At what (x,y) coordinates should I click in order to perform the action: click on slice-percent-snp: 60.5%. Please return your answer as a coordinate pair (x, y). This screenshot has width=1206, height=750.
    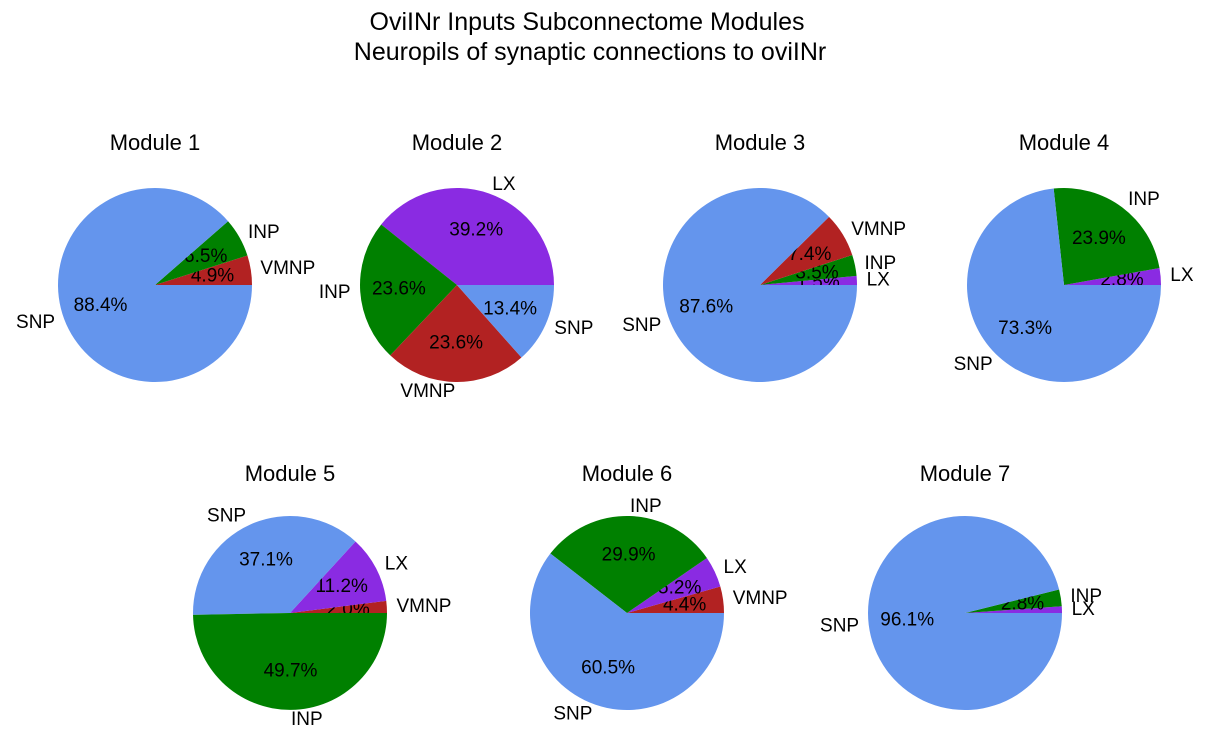
    Looking at the image, I should click on (608, 668).